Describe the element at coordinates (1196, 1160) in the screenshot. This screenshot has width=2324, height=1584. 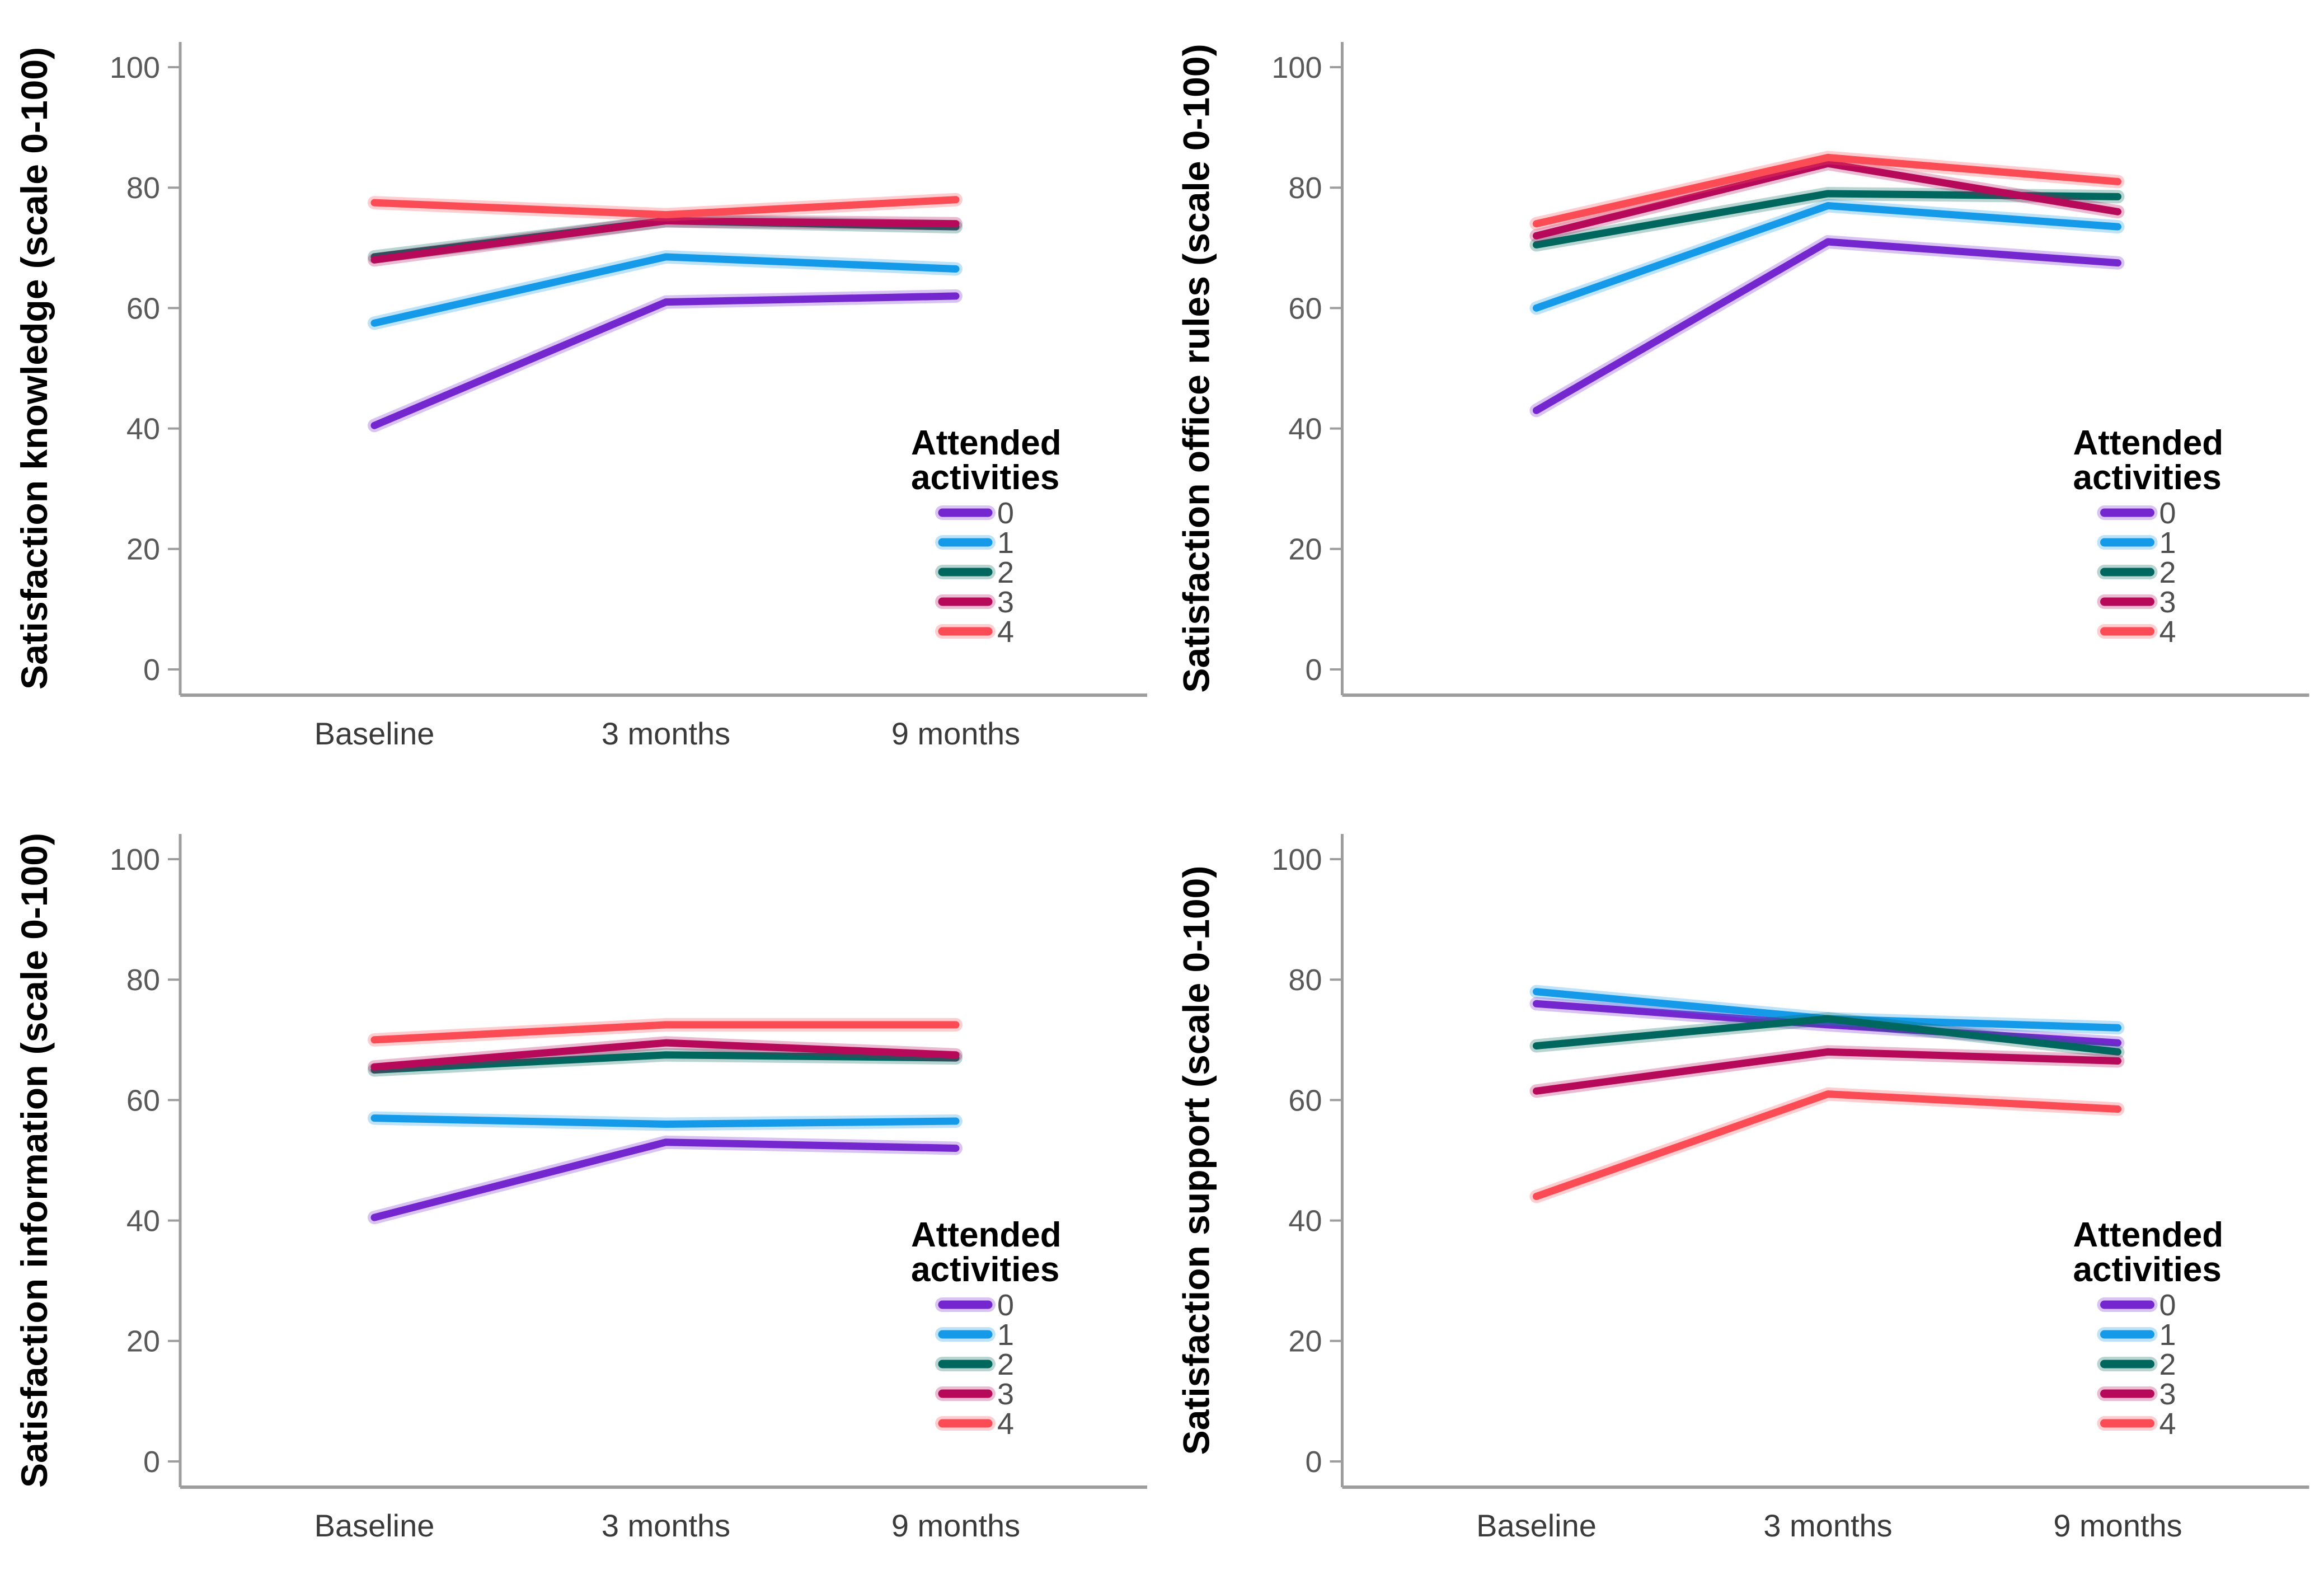
I see `y-axis-title: Satisfaction support (scale 0-100)` at that location.